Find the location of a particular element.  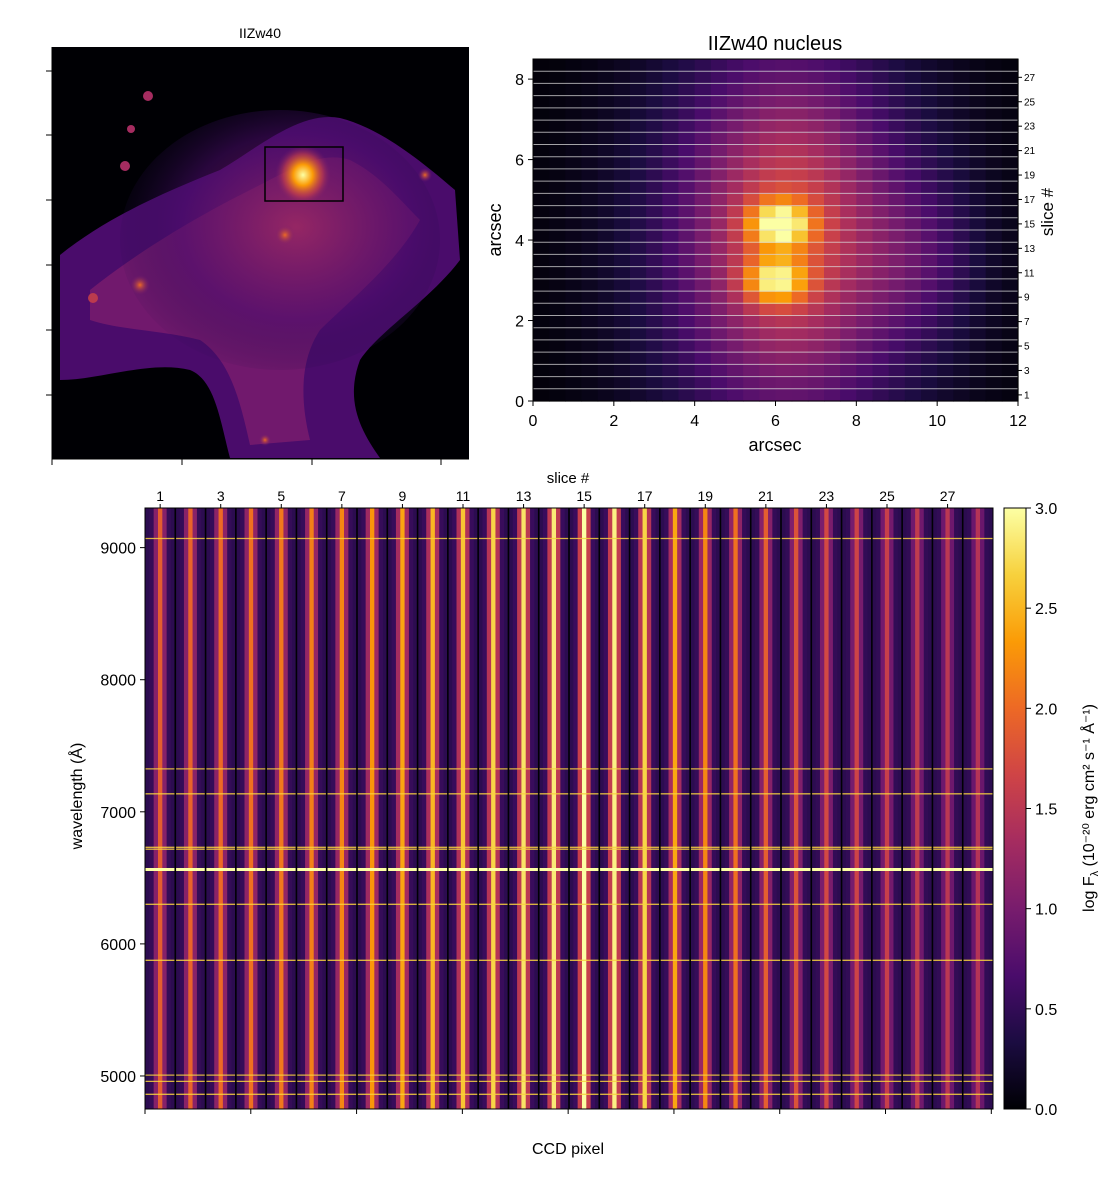

galaxy-axes is located at coordinates (257, 256).